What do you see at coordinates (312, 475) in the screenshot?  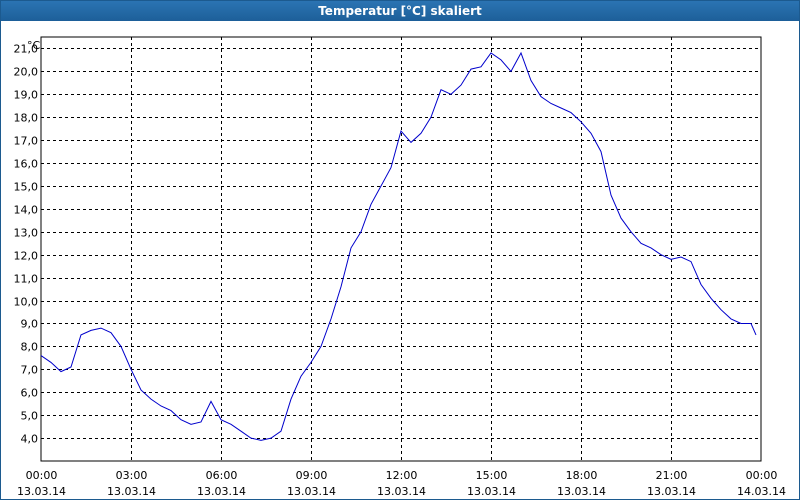 I see `x-tick-time: 09:00` at bounding box center [312, 475].